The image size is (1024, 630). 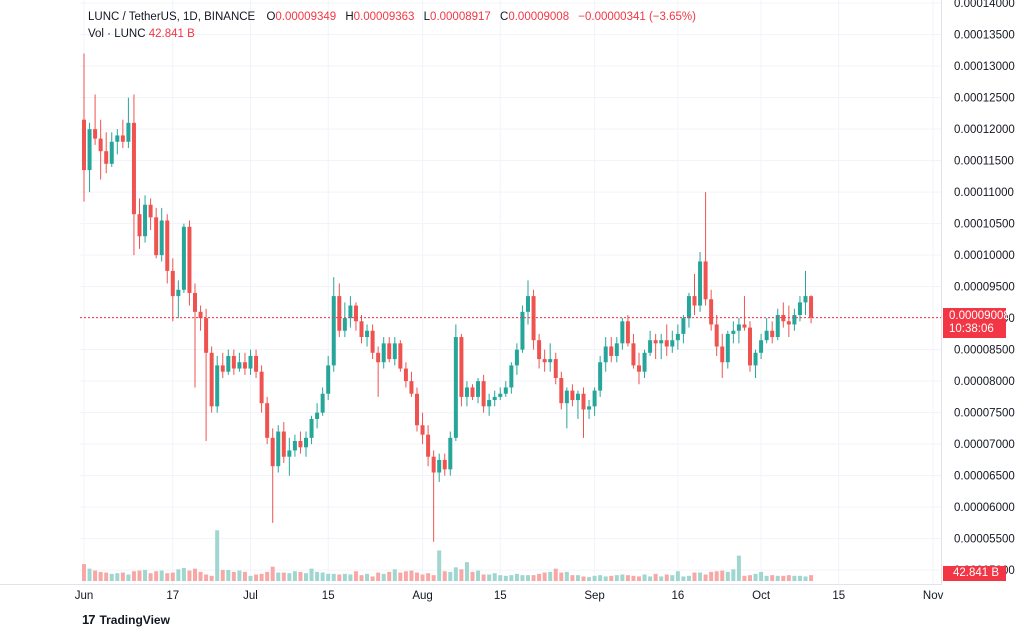 What do you see at coordinates (509, 596) in the screenshot?
I see `time-axis: Jun 17 Jul 15 Aug 15 Sep 16 Oct 15 Nov` at bounding box center [509, 596].